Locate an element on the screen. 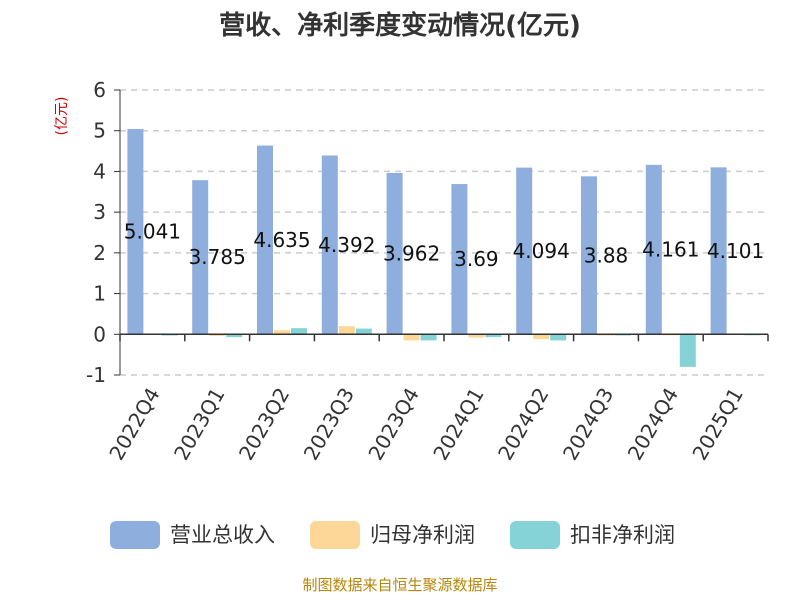  y-tick-label: 1 is located at coordinates (99, 294).